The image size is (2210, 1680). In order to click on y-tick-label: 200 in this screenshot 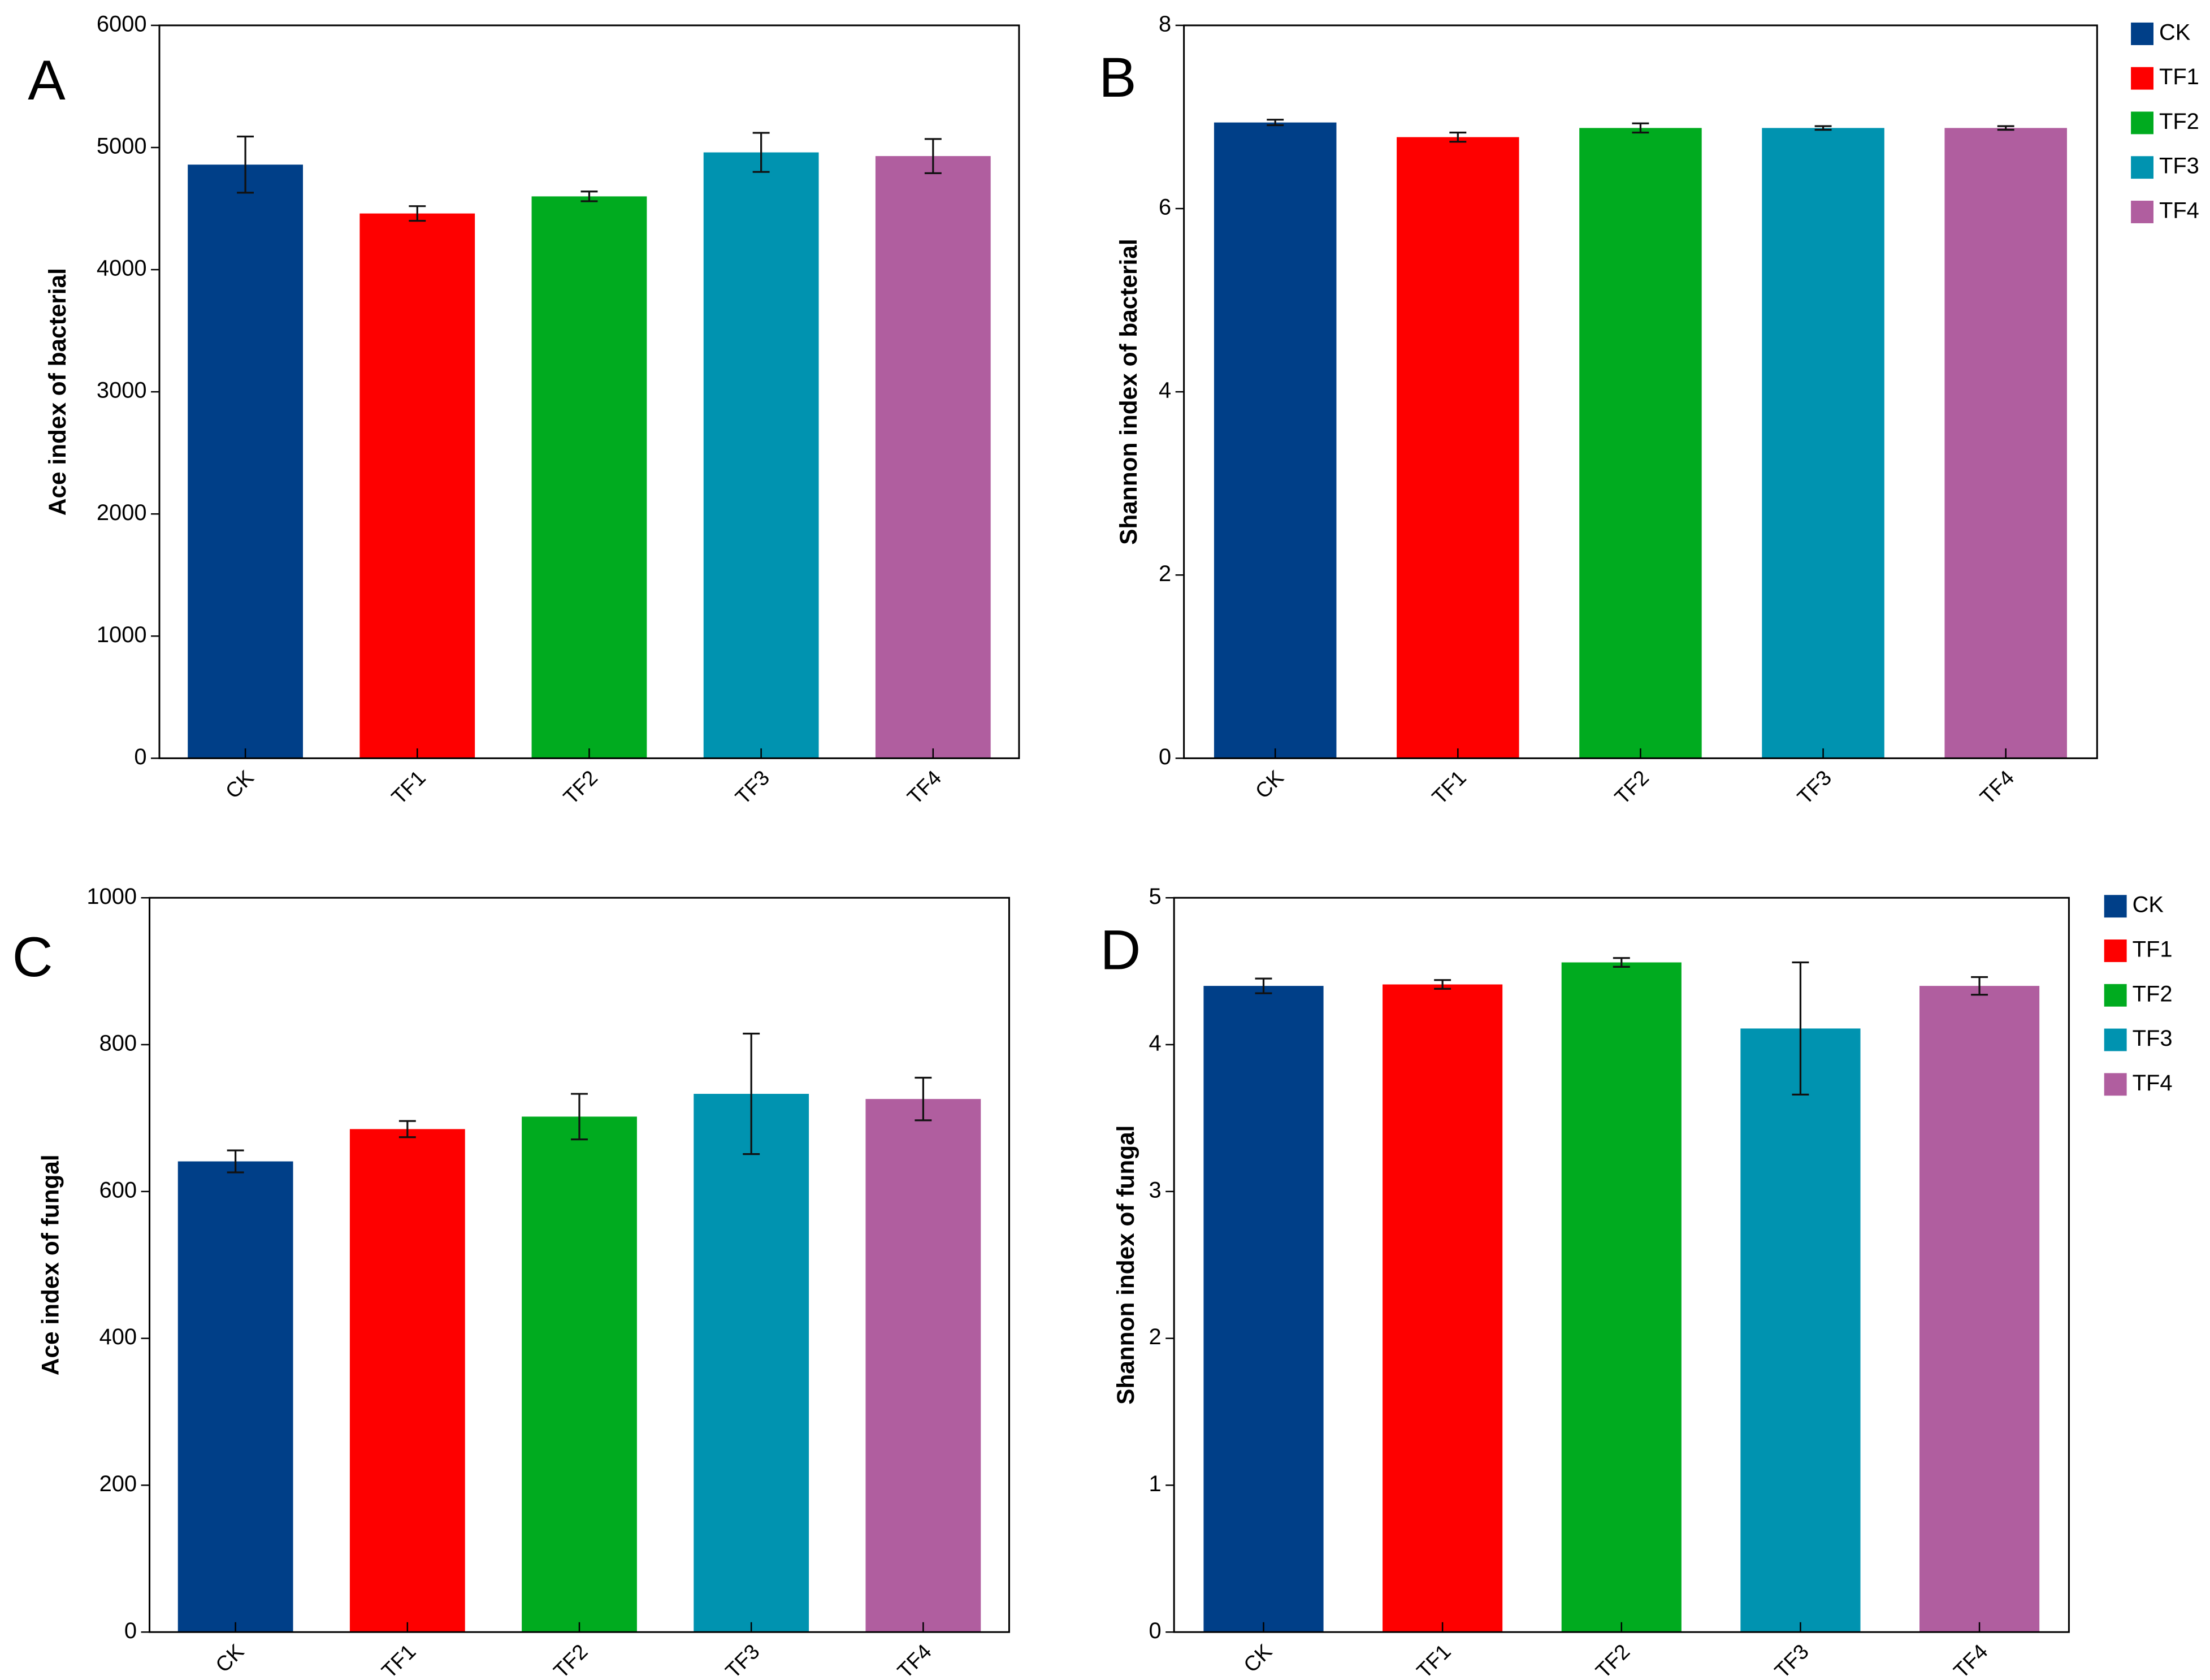, I will do `click(118, 1483)`.